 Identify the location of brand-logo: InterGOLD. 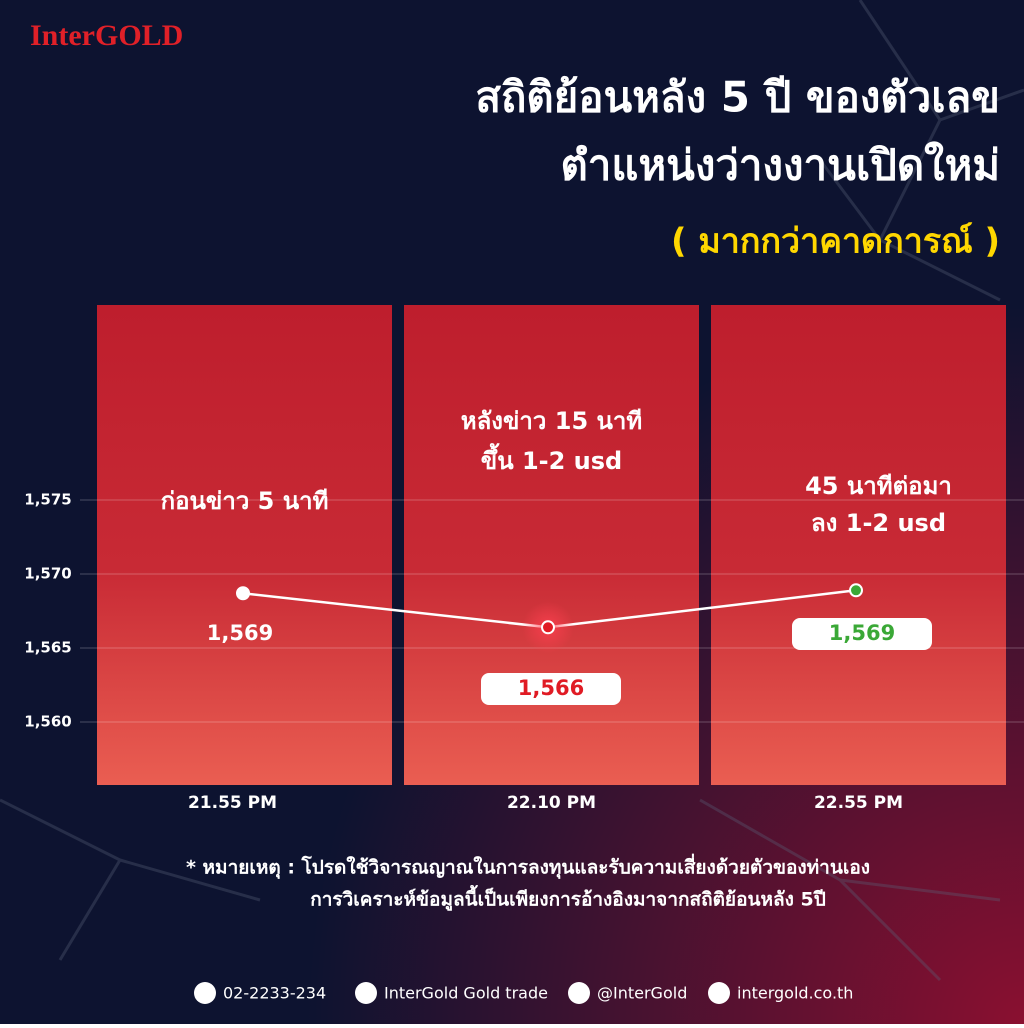
(106, 35).